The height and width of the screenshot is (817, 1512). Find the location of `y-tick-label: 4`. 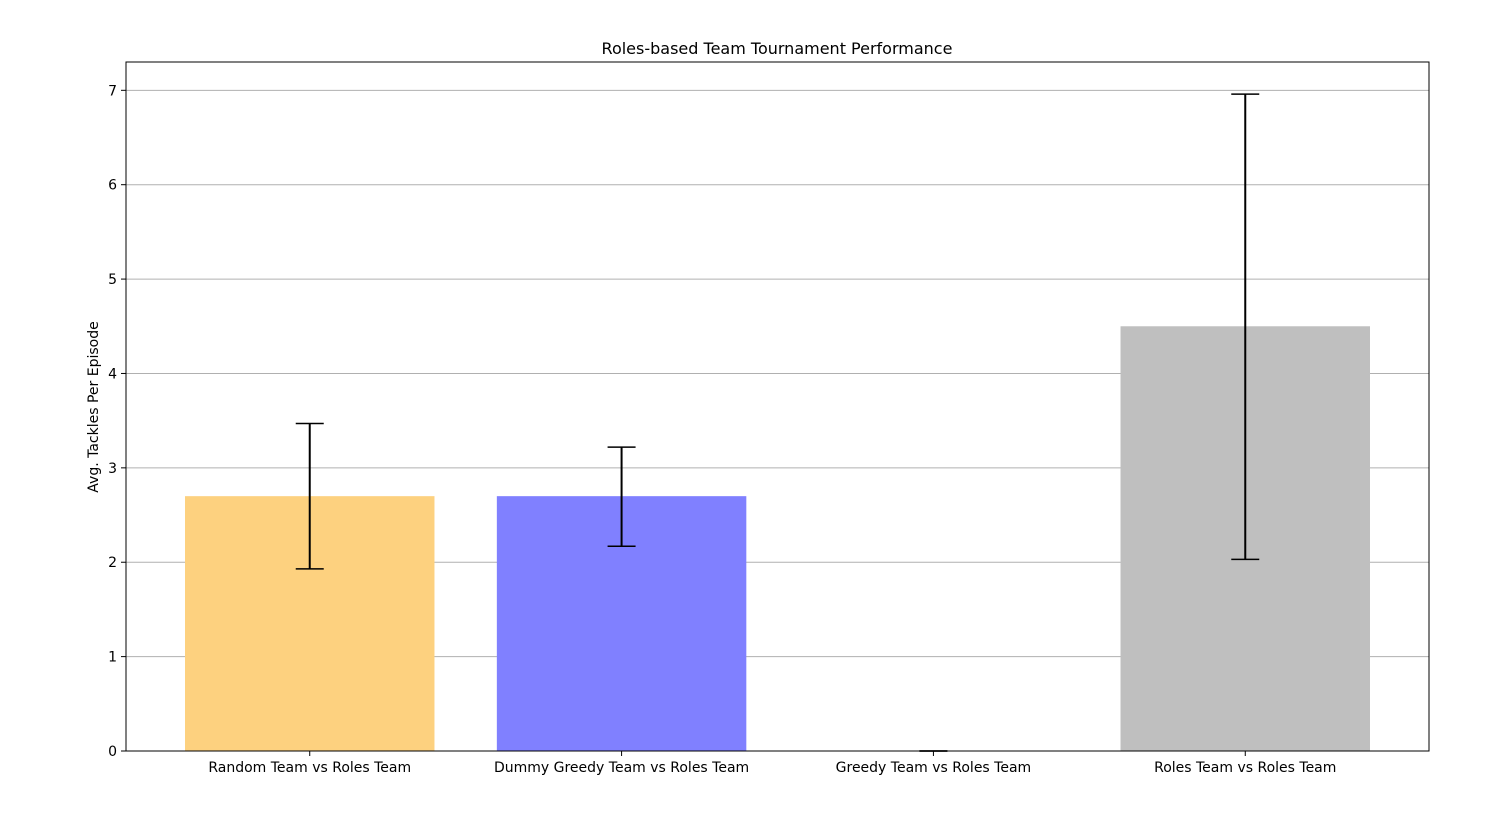

y-tick-label: 4 is located at coordinates (112, 374).